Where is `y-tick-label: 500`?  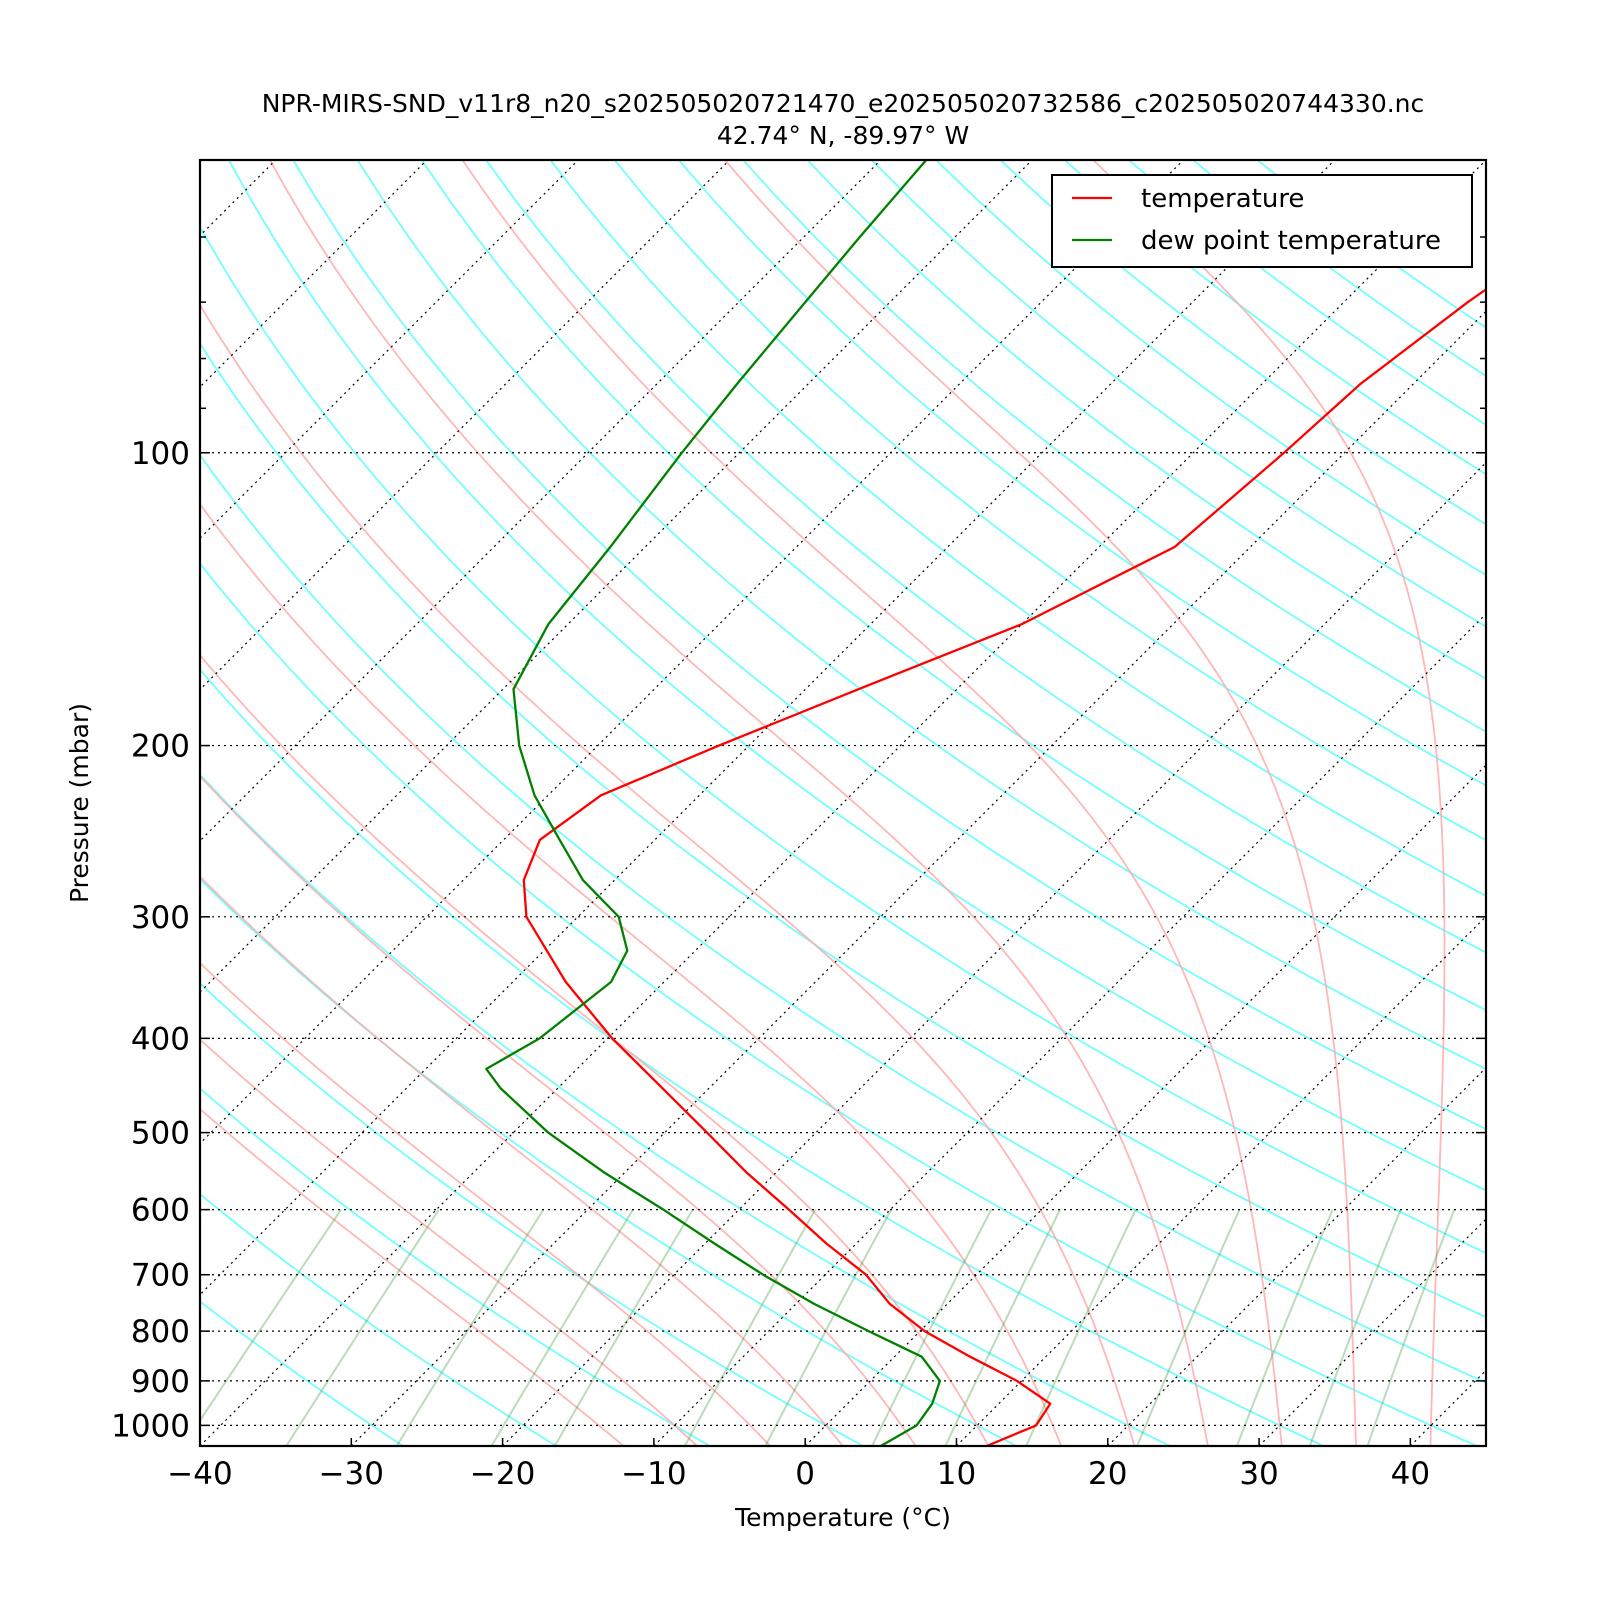 y-tick-label: 500 is located at coordinates (160, 1134).